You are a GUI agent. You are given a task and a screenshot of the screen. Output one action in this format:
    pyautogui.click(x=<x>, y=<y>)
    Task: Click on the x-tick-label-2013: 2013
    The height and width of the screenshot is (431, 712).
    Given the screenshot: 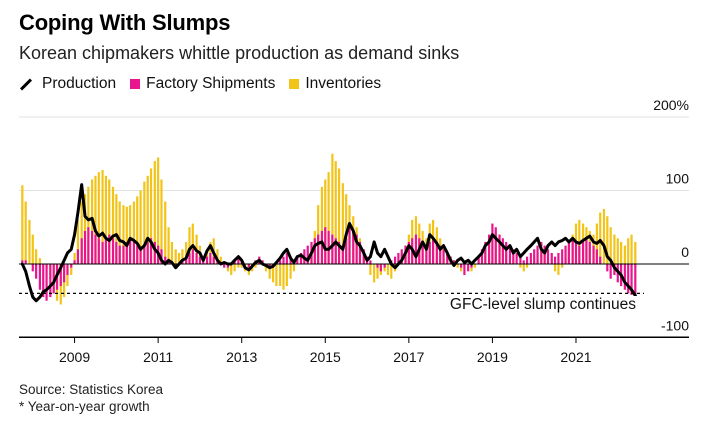 What is the action you would take?
    pyautogui.click(x=241, y=357)
    